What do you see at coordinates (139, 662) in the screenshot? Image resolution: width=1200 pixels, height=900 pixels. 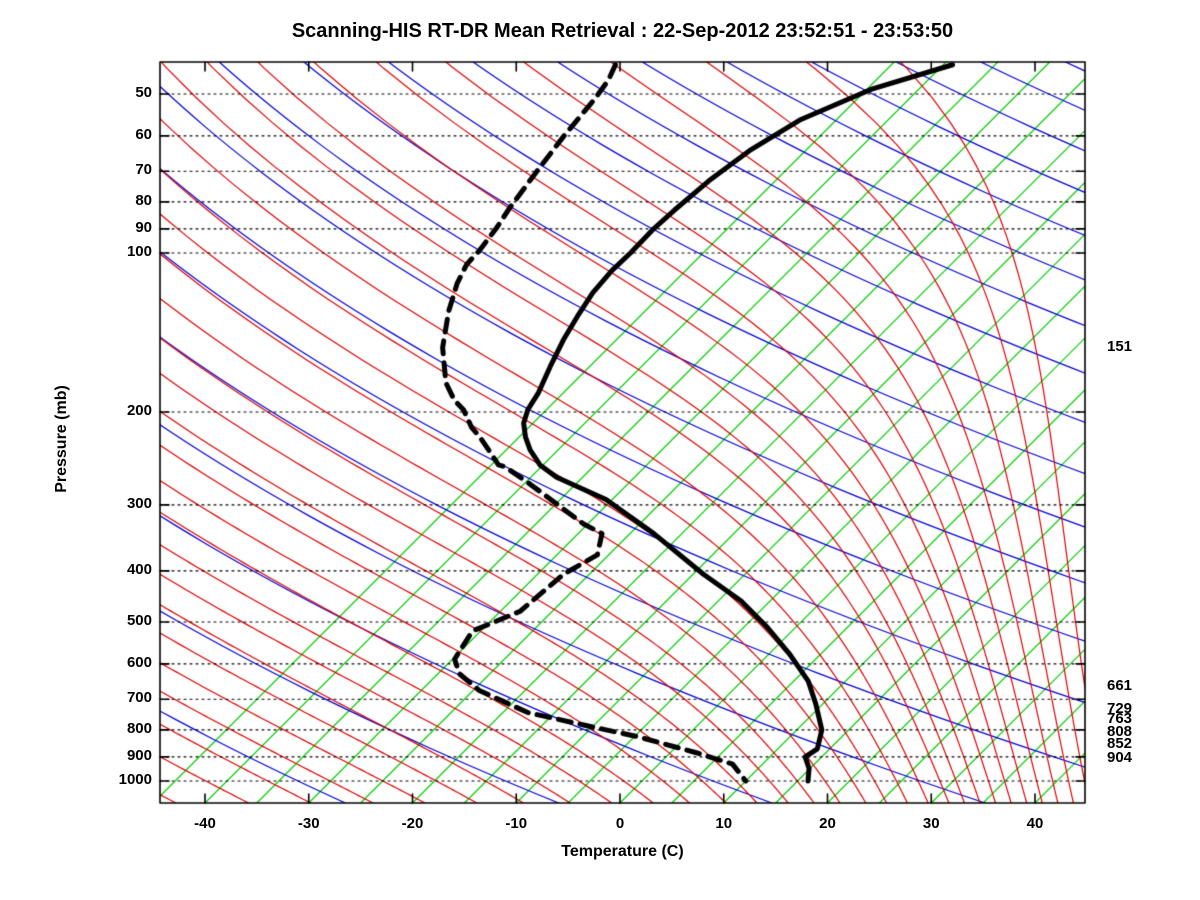 I see `y-tick-label: 600` at bounding box center [139, 662].